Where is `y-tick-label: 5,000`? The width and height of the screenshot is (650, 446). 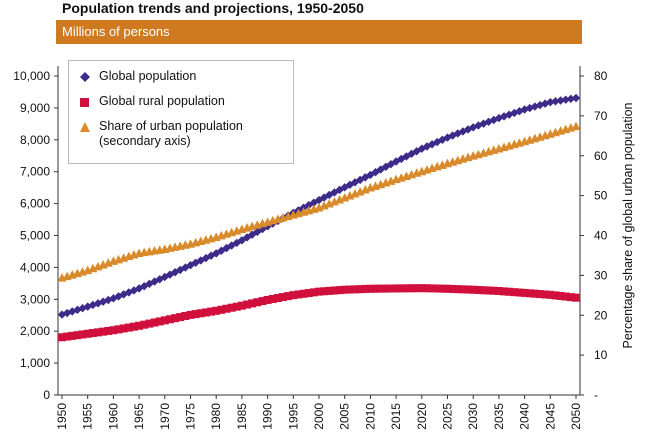
y-tick-label: 5,000 is located at coordinates (35, 236).